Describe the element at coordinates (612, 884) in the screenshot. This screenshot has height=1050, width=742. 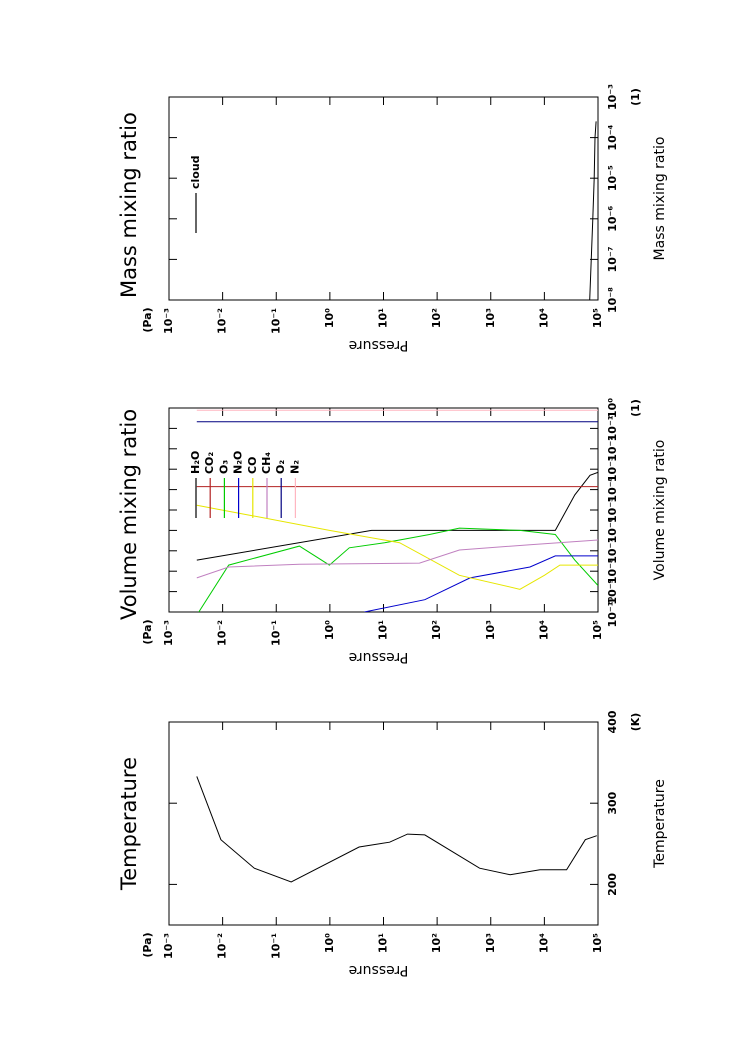
I see `y-tick-label: 200` at that location.